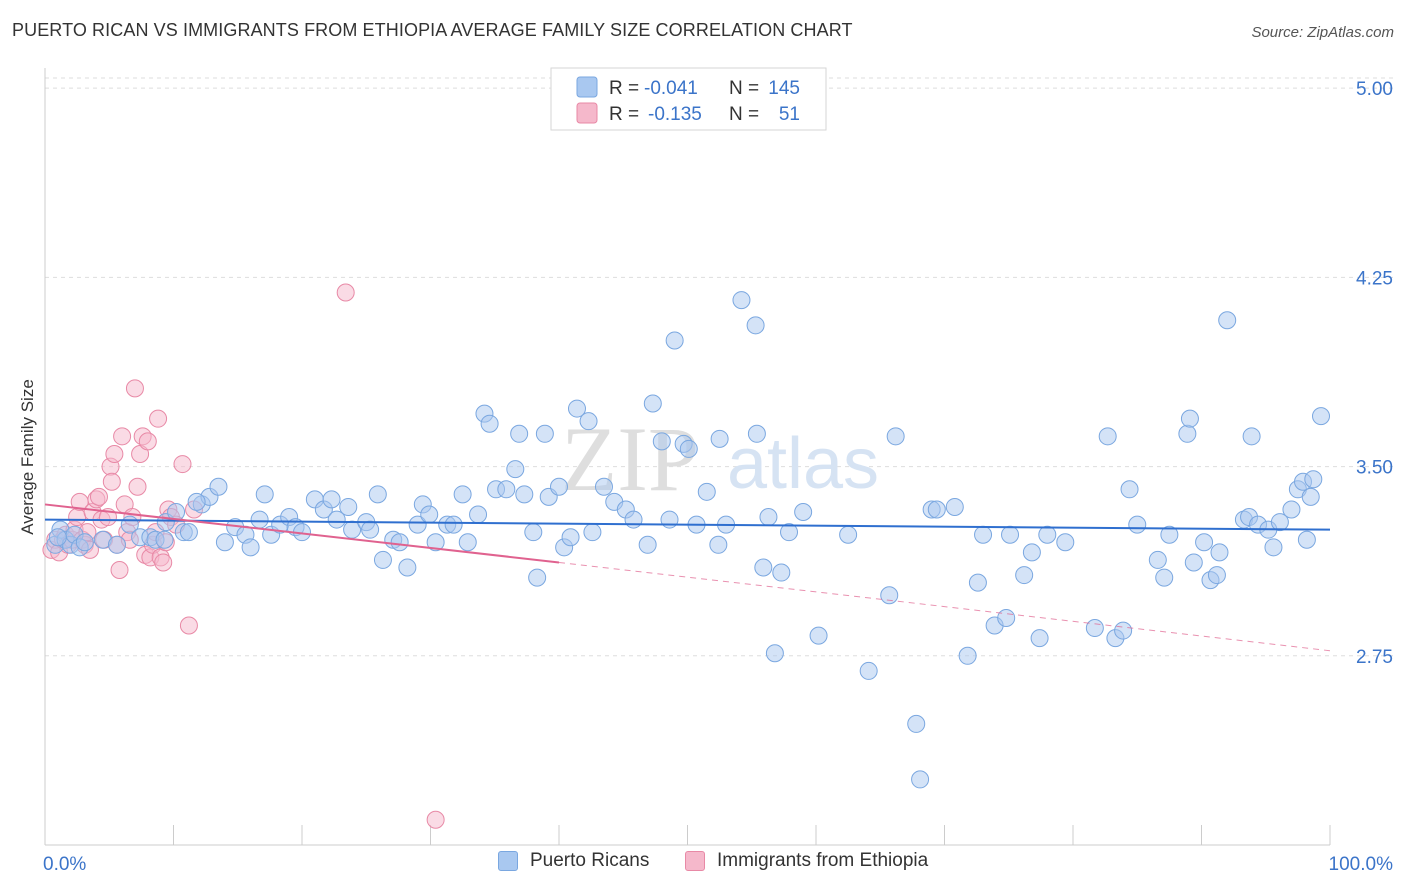 This screenshot has height=892, width=1406. I want to click on y-tick-label: 5.00, so click(1374, 89).